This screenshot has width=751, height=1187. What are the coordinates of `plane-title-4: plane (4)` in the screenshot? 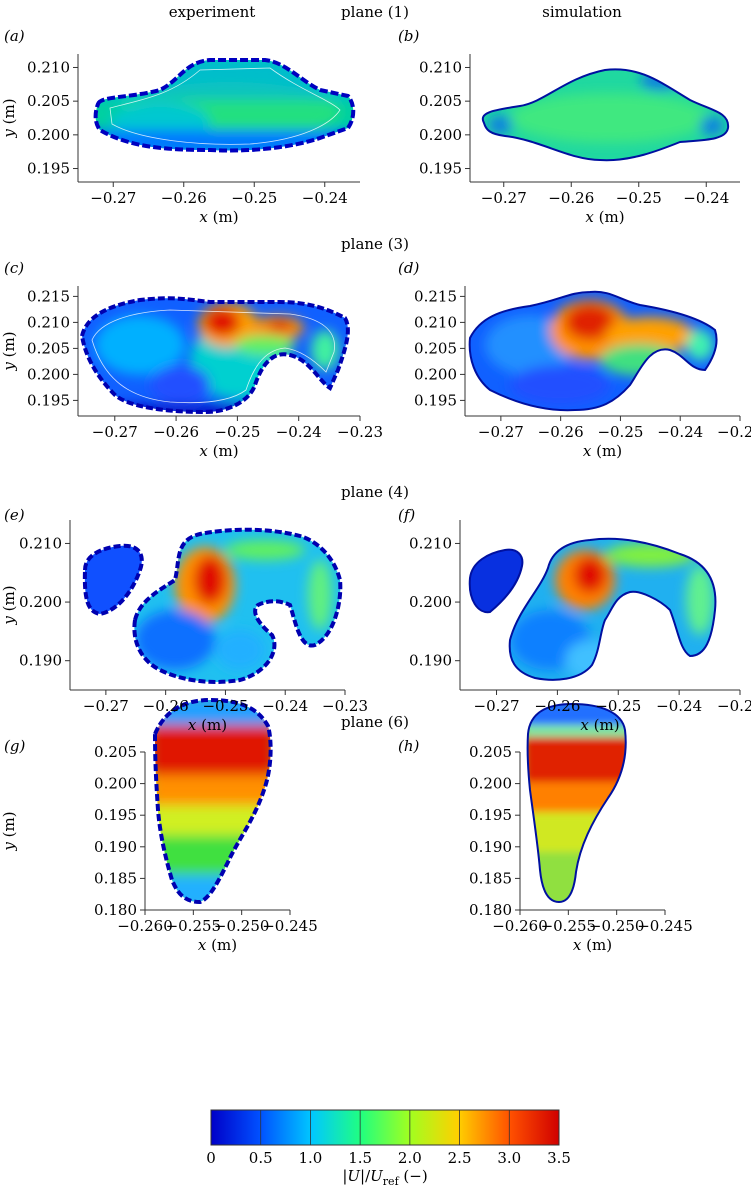 It's located at (375, 492).